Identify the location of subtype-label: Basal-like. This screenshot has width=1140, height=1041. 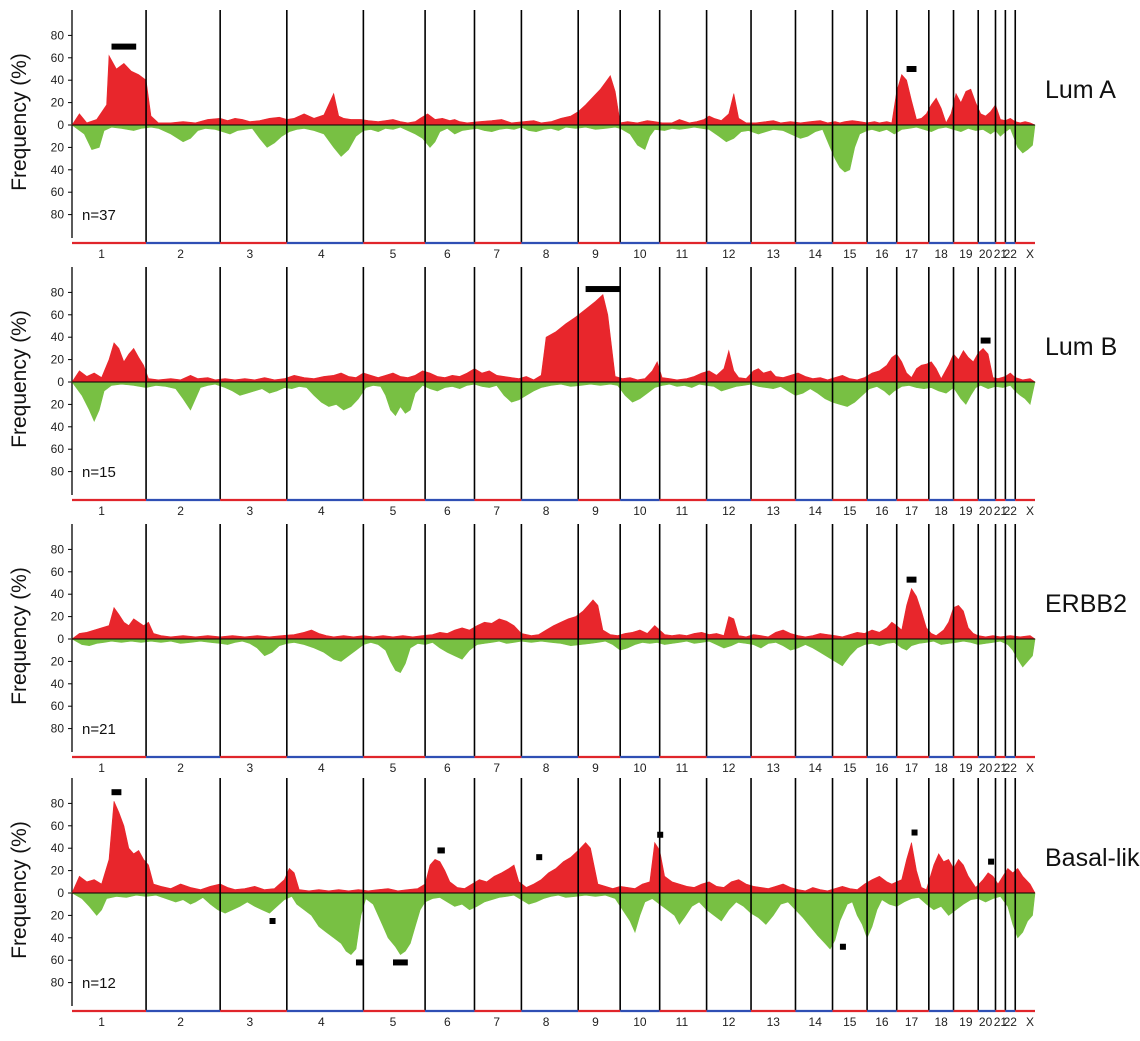
(1092, 858).